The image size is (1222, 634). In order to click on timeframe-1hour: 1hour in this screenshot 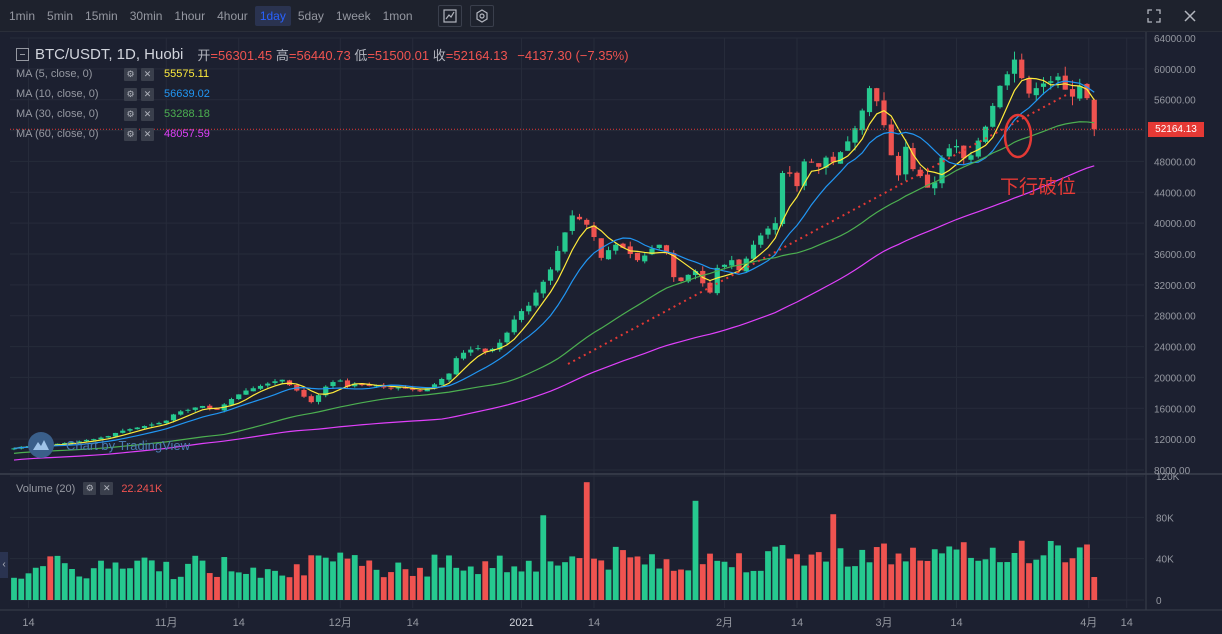, I will do `click(190, 16)`.